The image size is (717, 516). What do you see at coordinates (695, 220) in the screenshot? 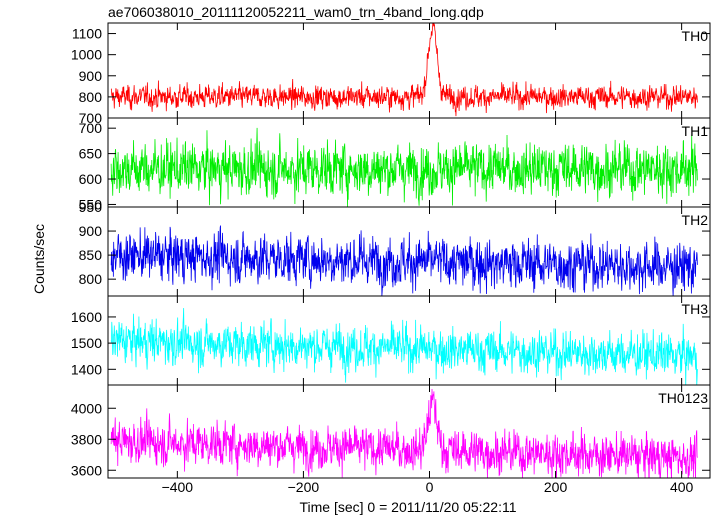
I see `panel-label-th2: TH2` at bounding box center [695, 220].